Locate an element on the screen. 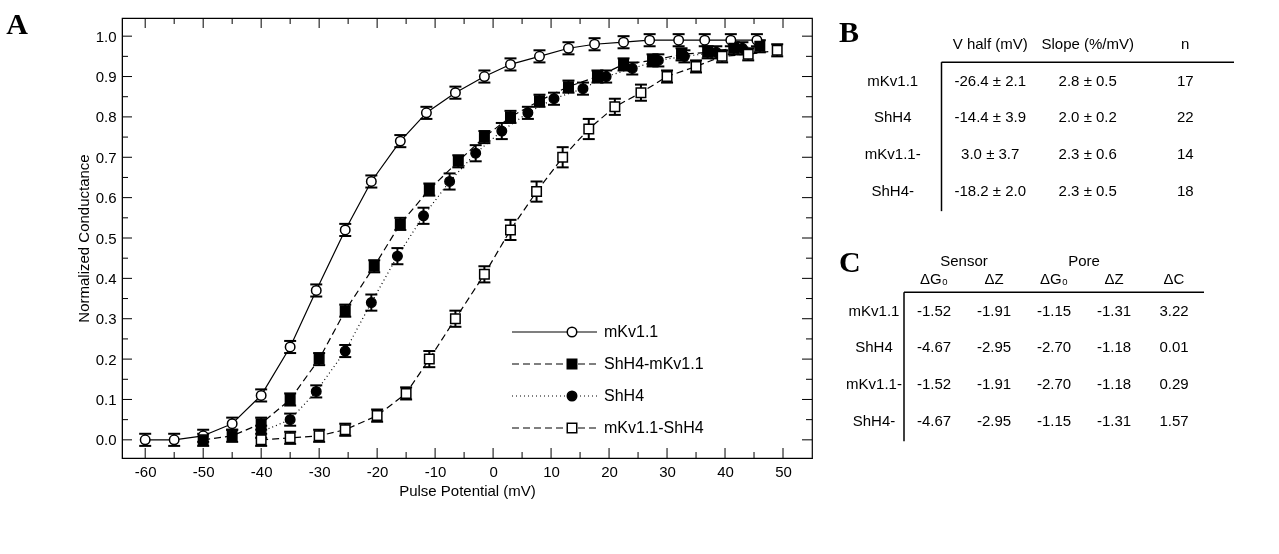 This screenshot has height=554, width=1279. y-tick-label: 0.9 is located at coordinates (106, 77).